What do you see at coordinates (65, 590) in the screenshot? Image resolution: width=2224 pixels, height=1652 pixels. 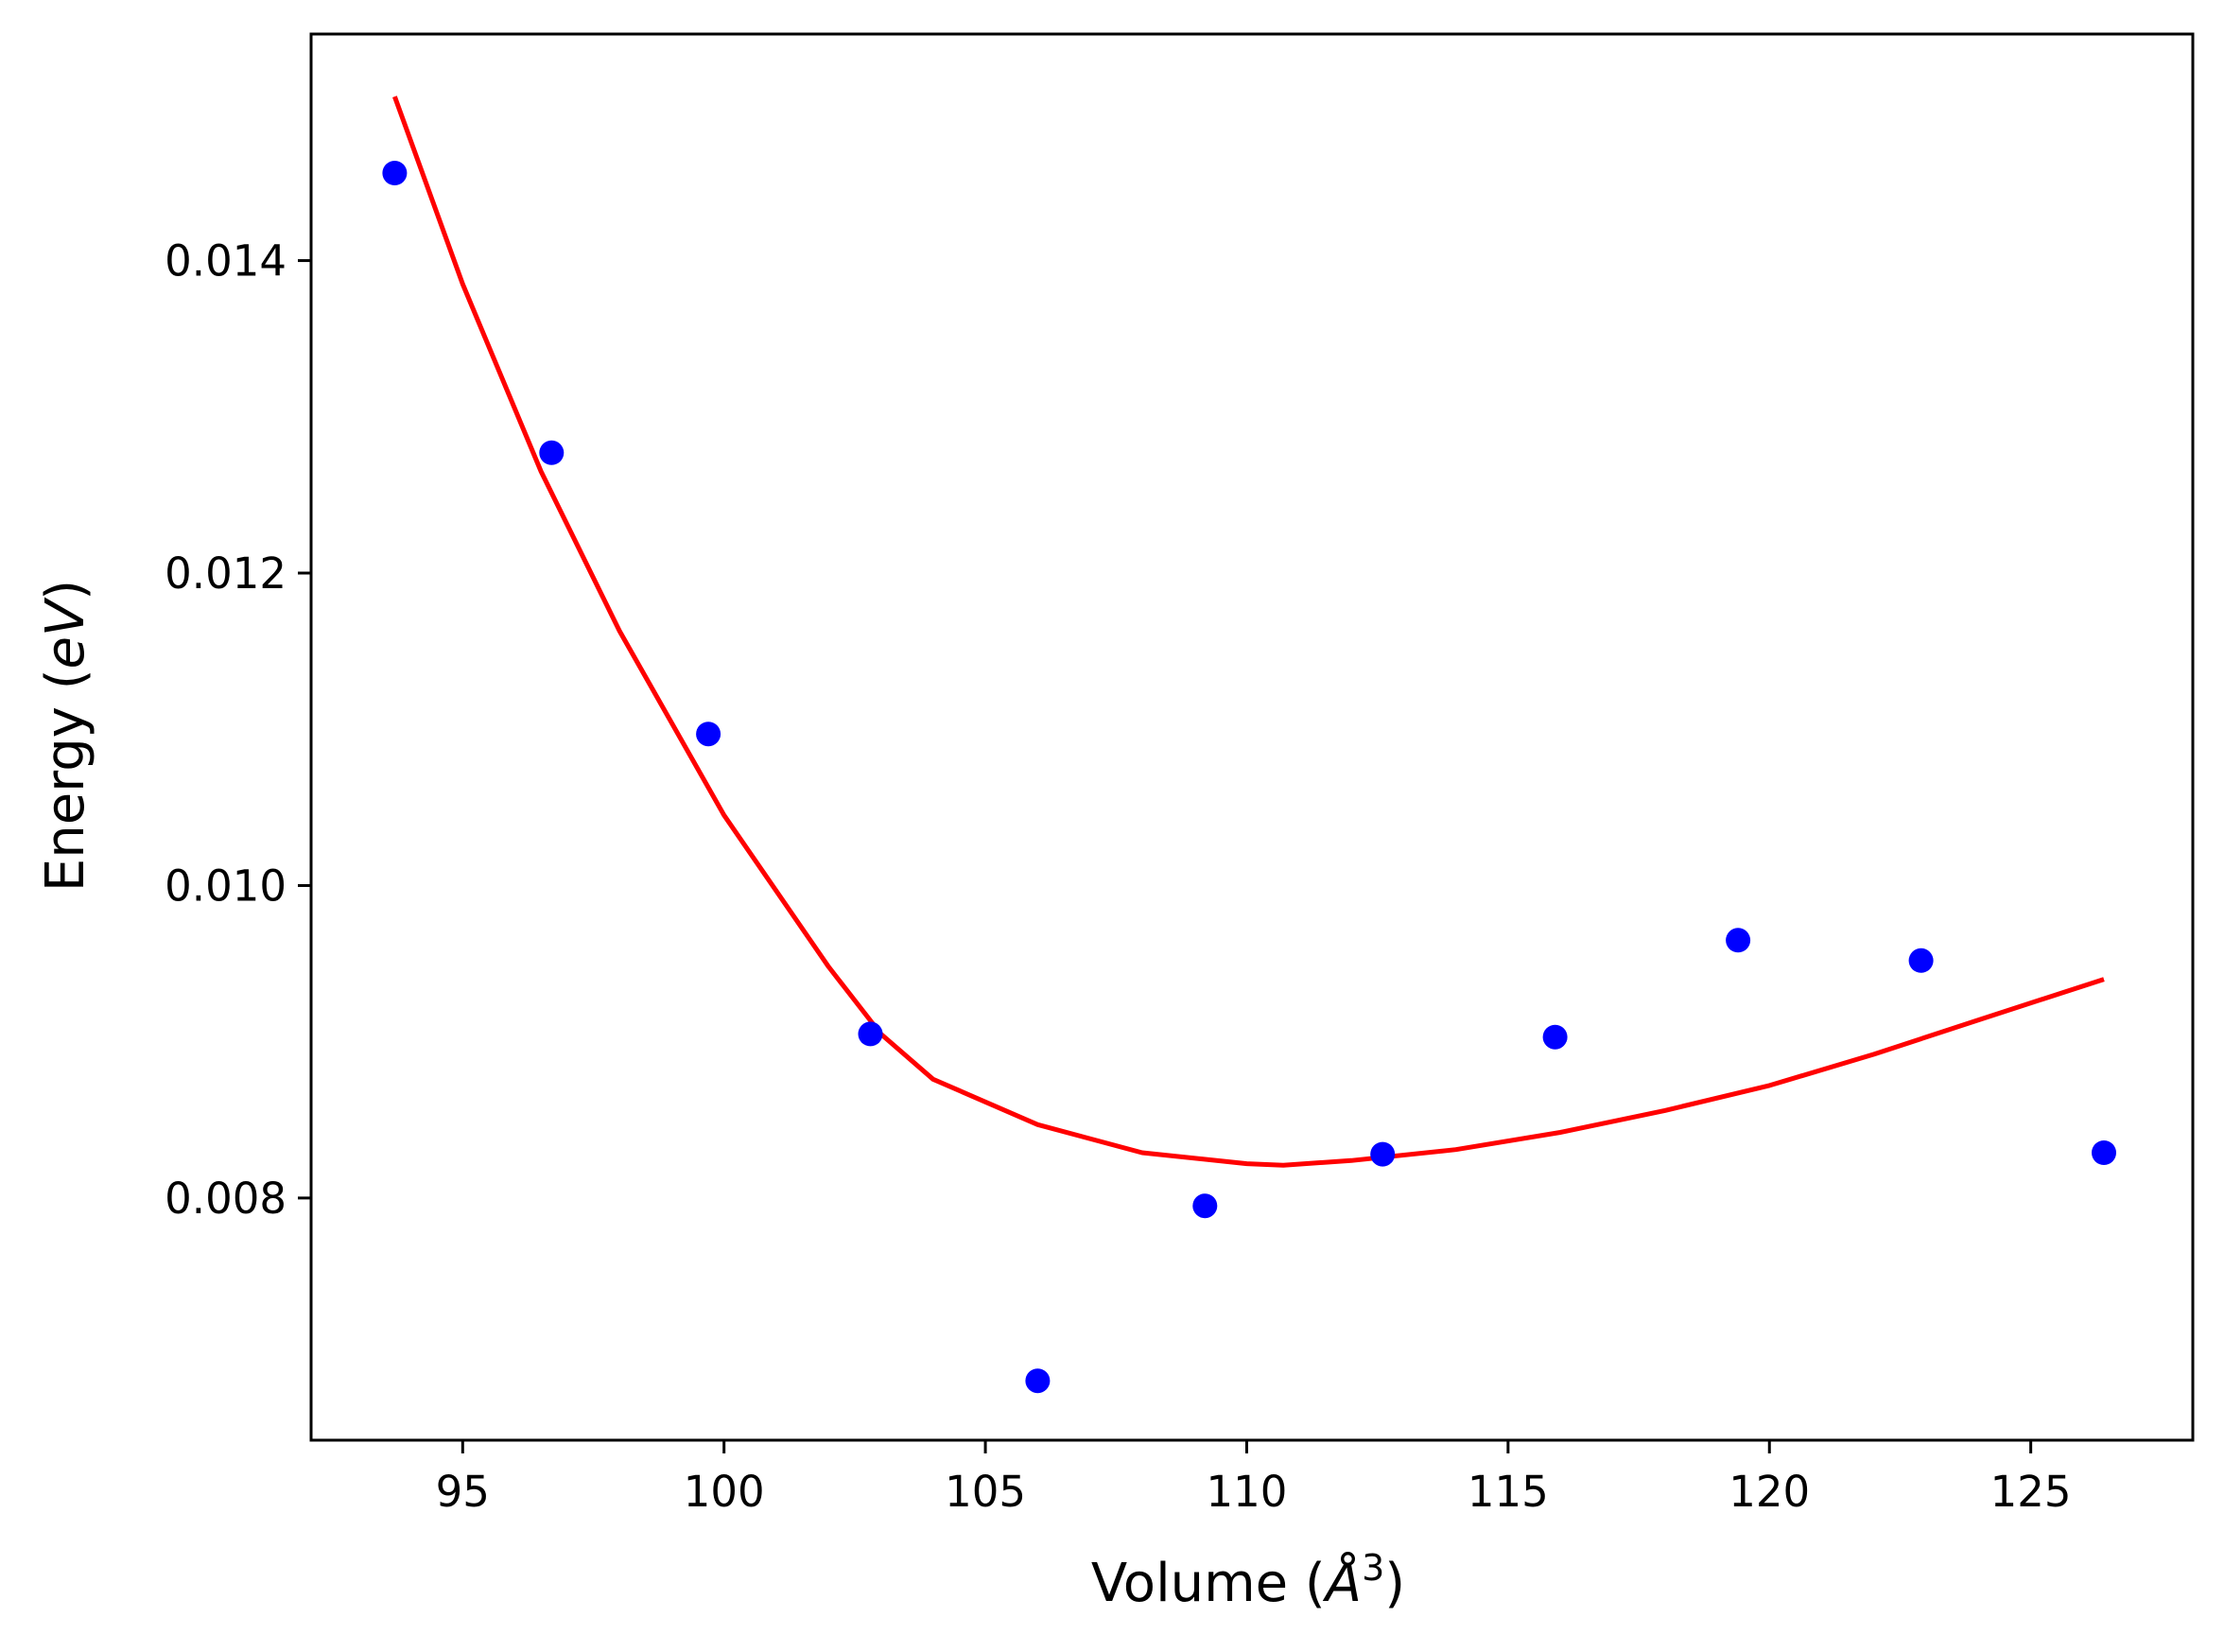 I see `y-axis-label-suffix: )` at bounding box center [65, 590].